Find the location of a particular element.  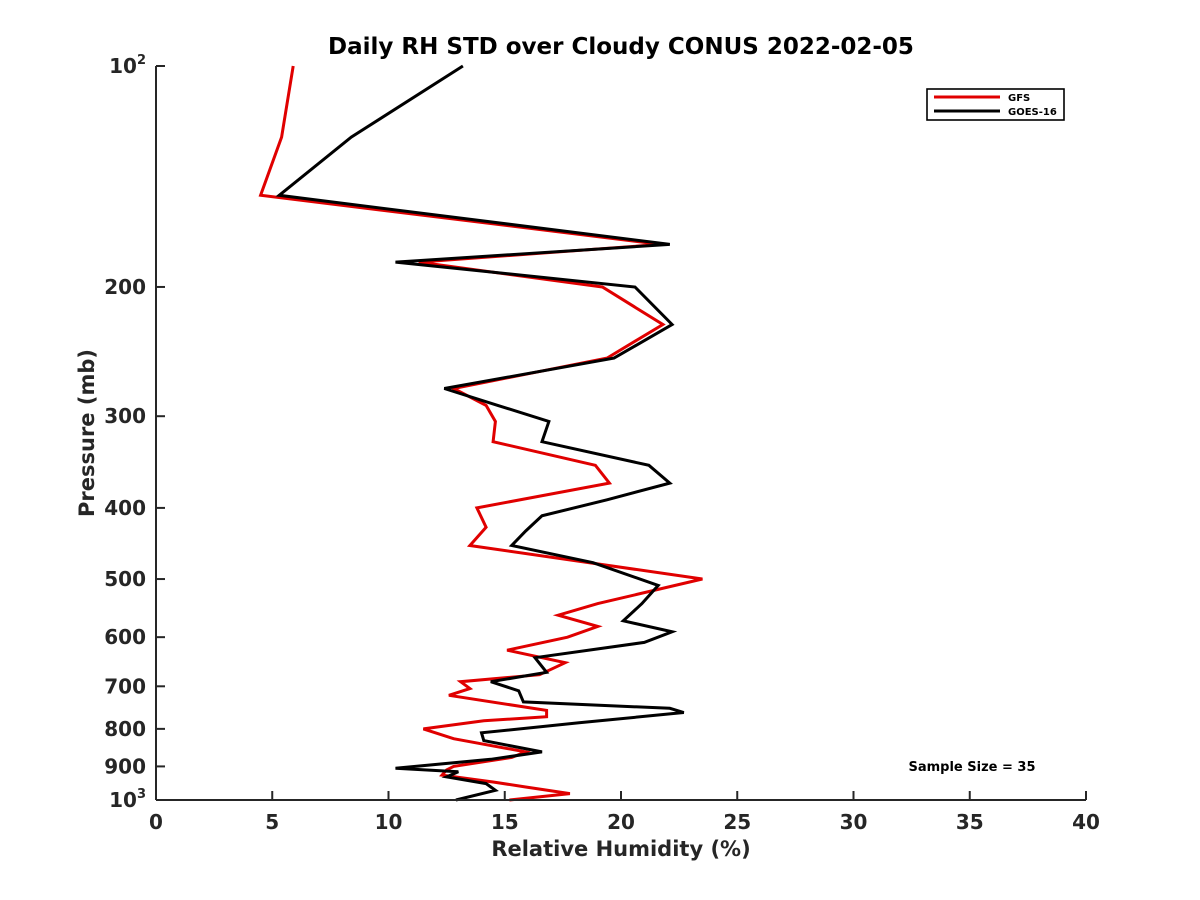

legend-label-goes16: GOES-16 is located at coordinates (1032, 112).